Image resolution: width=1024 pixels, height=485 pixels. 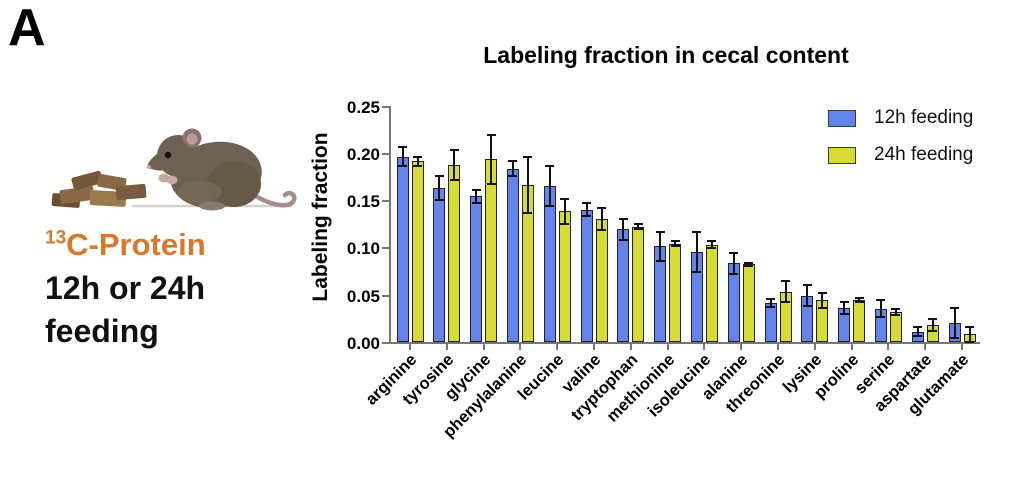 I want to click on bar-12h-alanine, so click(x=733, y=302).